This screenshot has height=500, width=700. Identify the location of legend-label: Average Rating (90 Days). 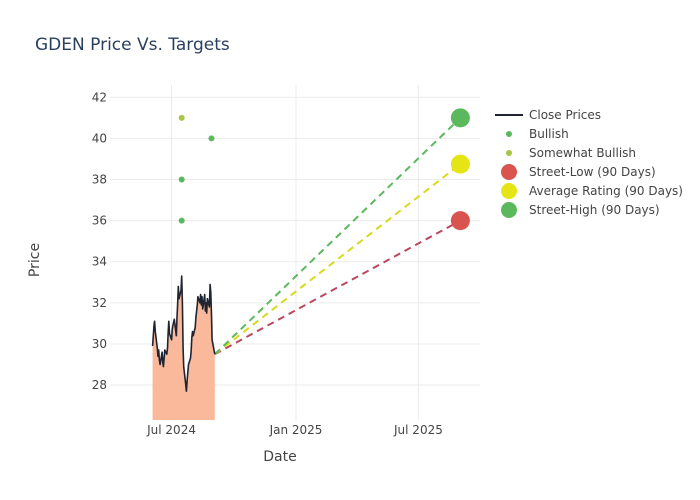
(606, 191).